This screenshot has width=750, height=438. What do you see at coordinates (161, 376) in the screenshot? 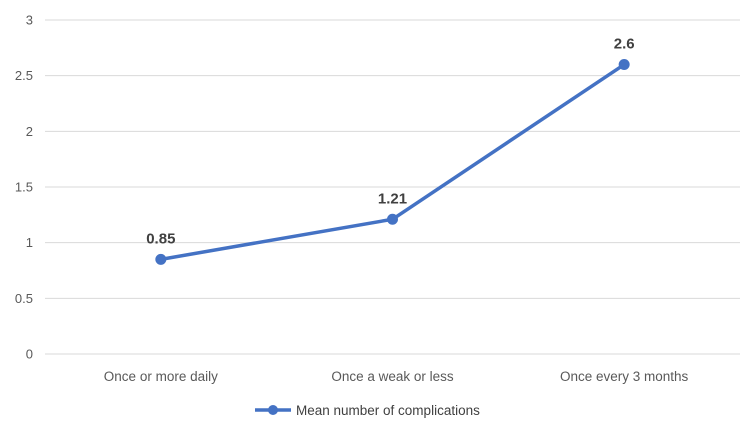
I see `x-category-label: Once or more daily` at bounding box center [161, 376].